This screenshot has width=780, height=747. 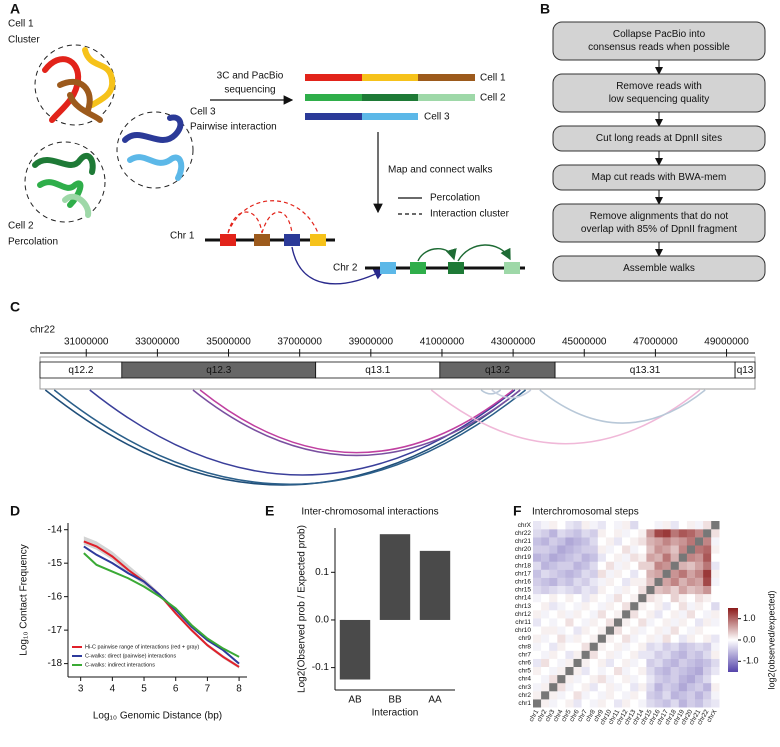 I want to click on y-tick-label: -0.1, so click(x=321, y=667).